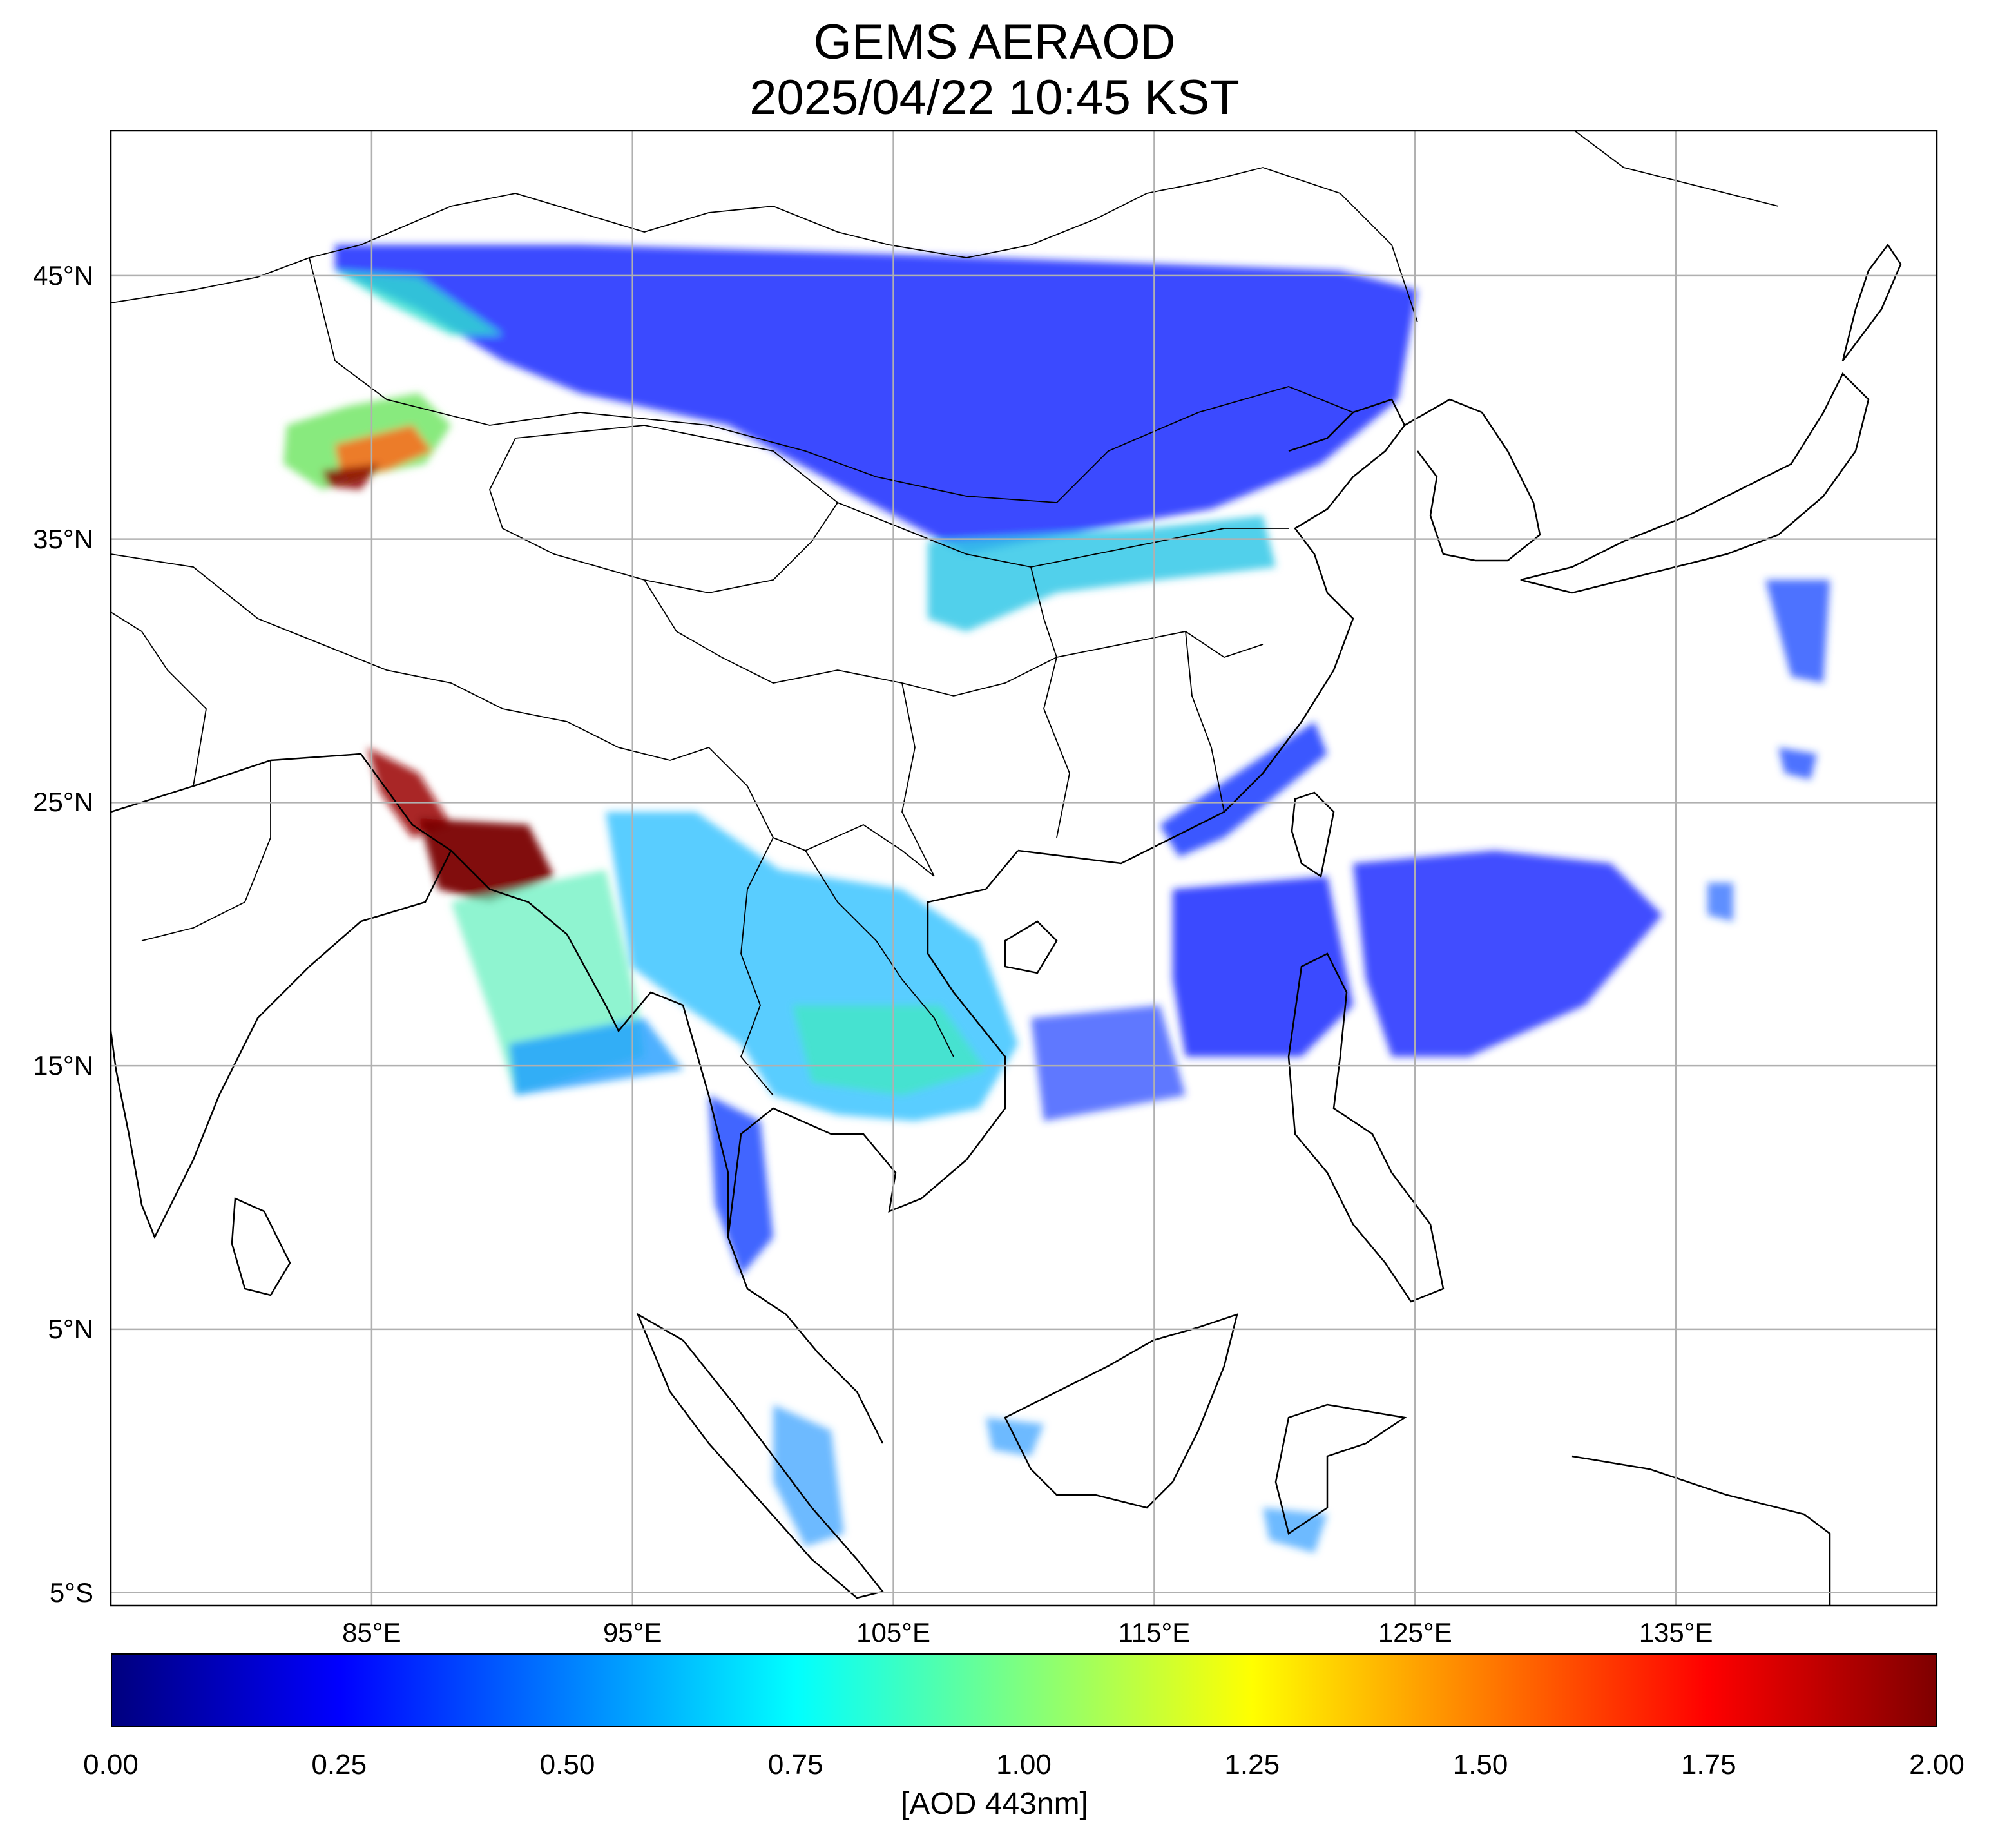  What do you see at coordinates (741, 1185) in the screenshot?
I see `aod-patch-malay` at bounding box center [741, 1185].